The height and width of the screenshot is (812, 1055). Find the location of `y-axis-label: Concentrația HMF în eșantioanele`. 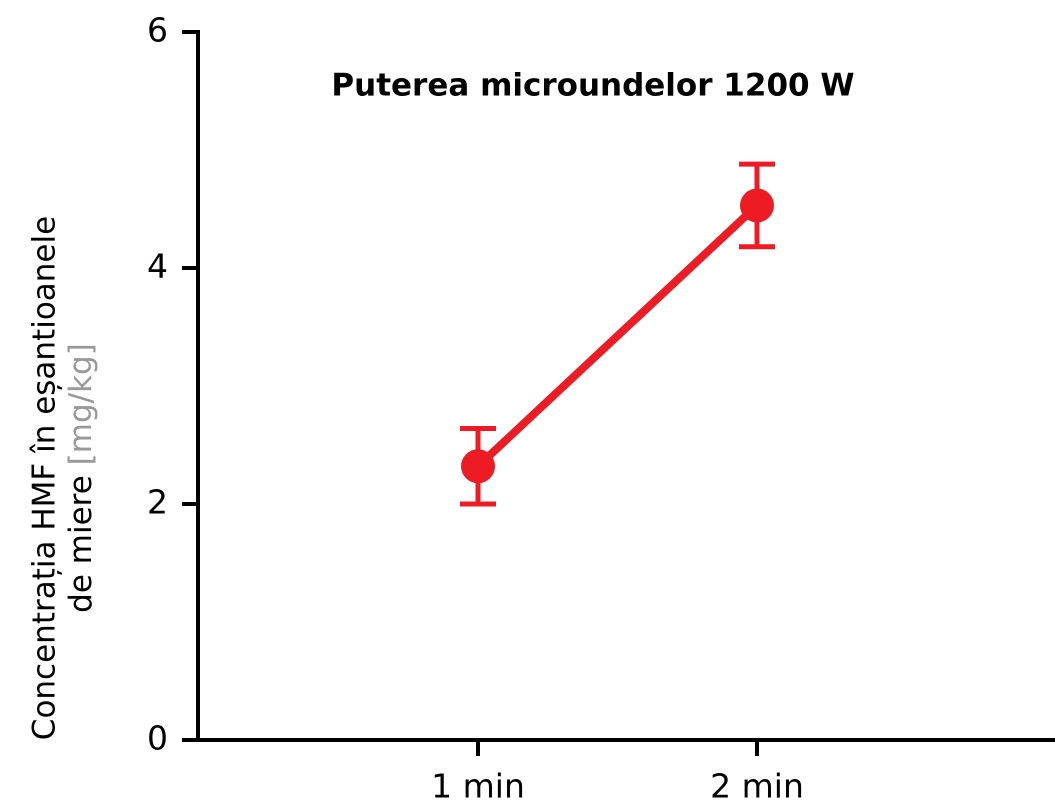

y-axis-label: Concentrația HMF în eșantioanele is located at coordinates (45, 478).